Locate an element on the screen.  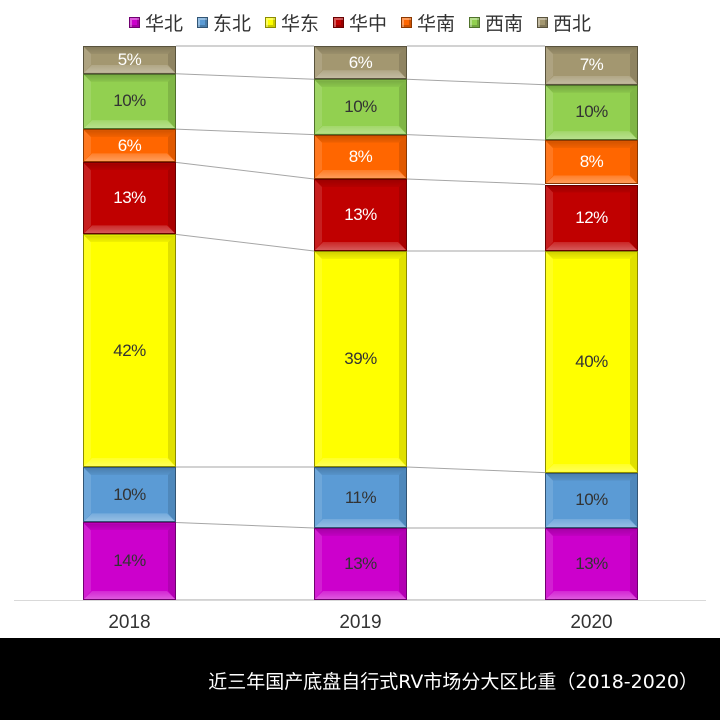
data-label: 7% is located at coordinates (591, 65).